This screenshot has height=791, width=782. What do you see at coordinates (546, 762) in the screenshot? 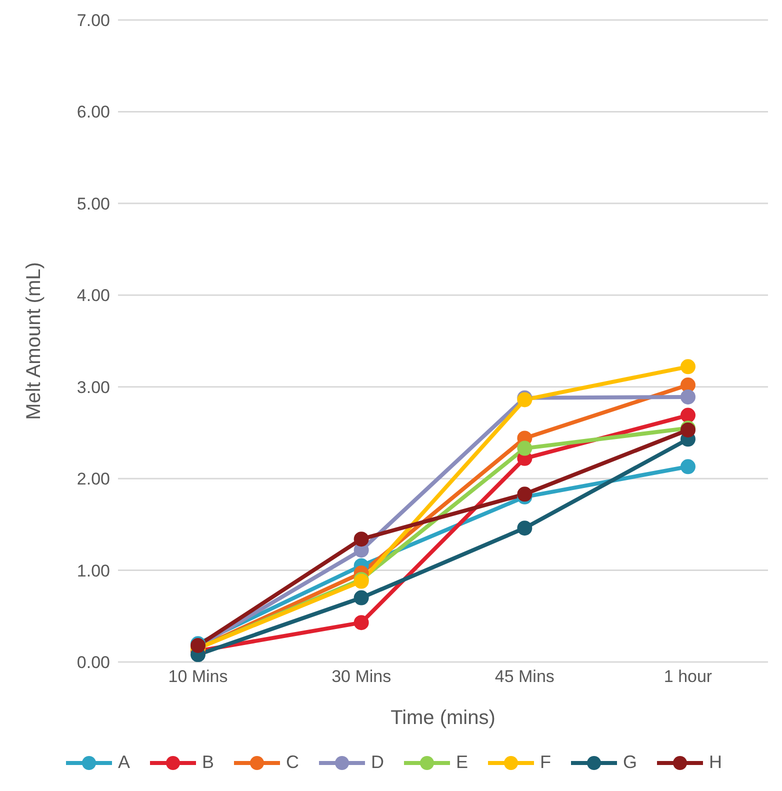
I see `legend-label: F` at bounding box center [546, 762].